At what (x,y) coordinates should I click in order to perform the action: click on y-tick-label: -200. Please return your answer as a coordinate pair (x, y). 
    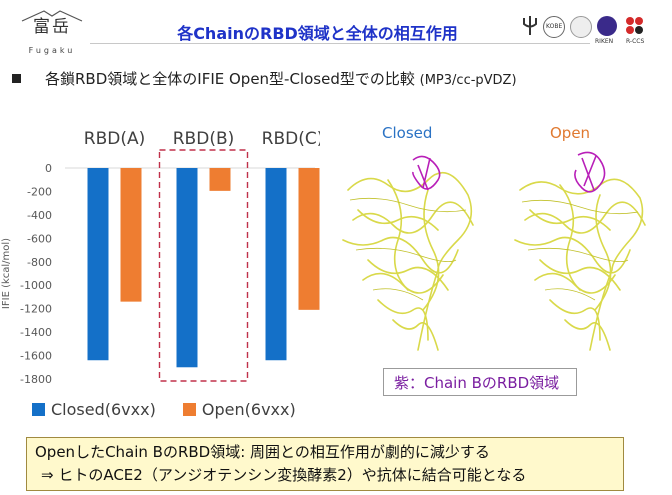
    Looking at the image, I should click on (39, 191).